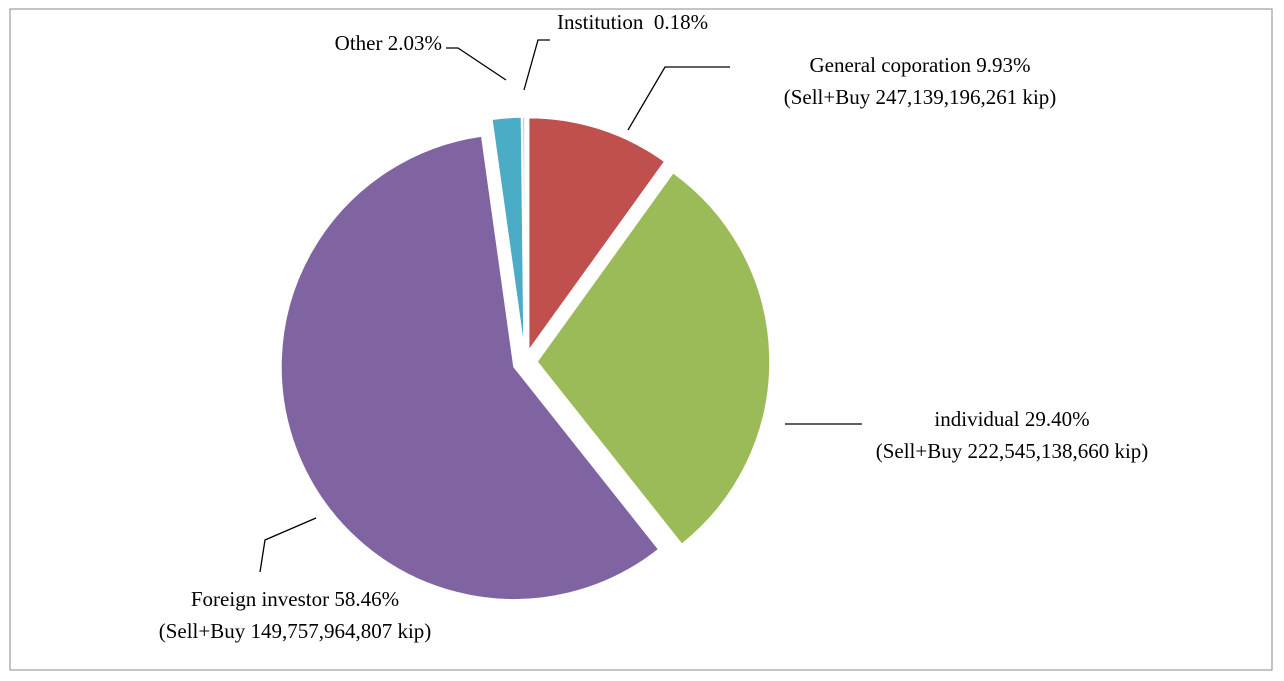 The image size is (1284, 681). I want to click on category-label: General coporation, so click(890, 65).